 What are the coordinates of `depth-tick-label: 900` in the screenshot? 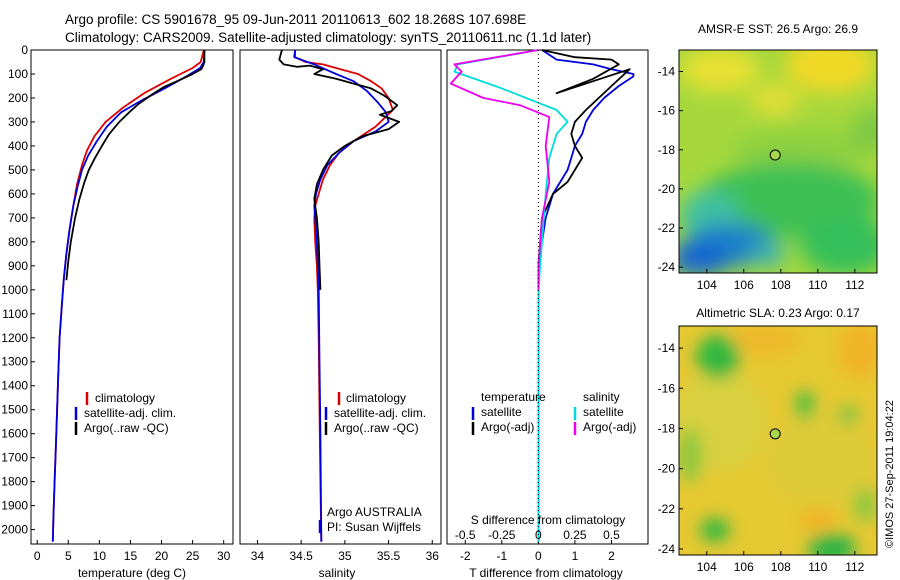 It's located at (18, 266).